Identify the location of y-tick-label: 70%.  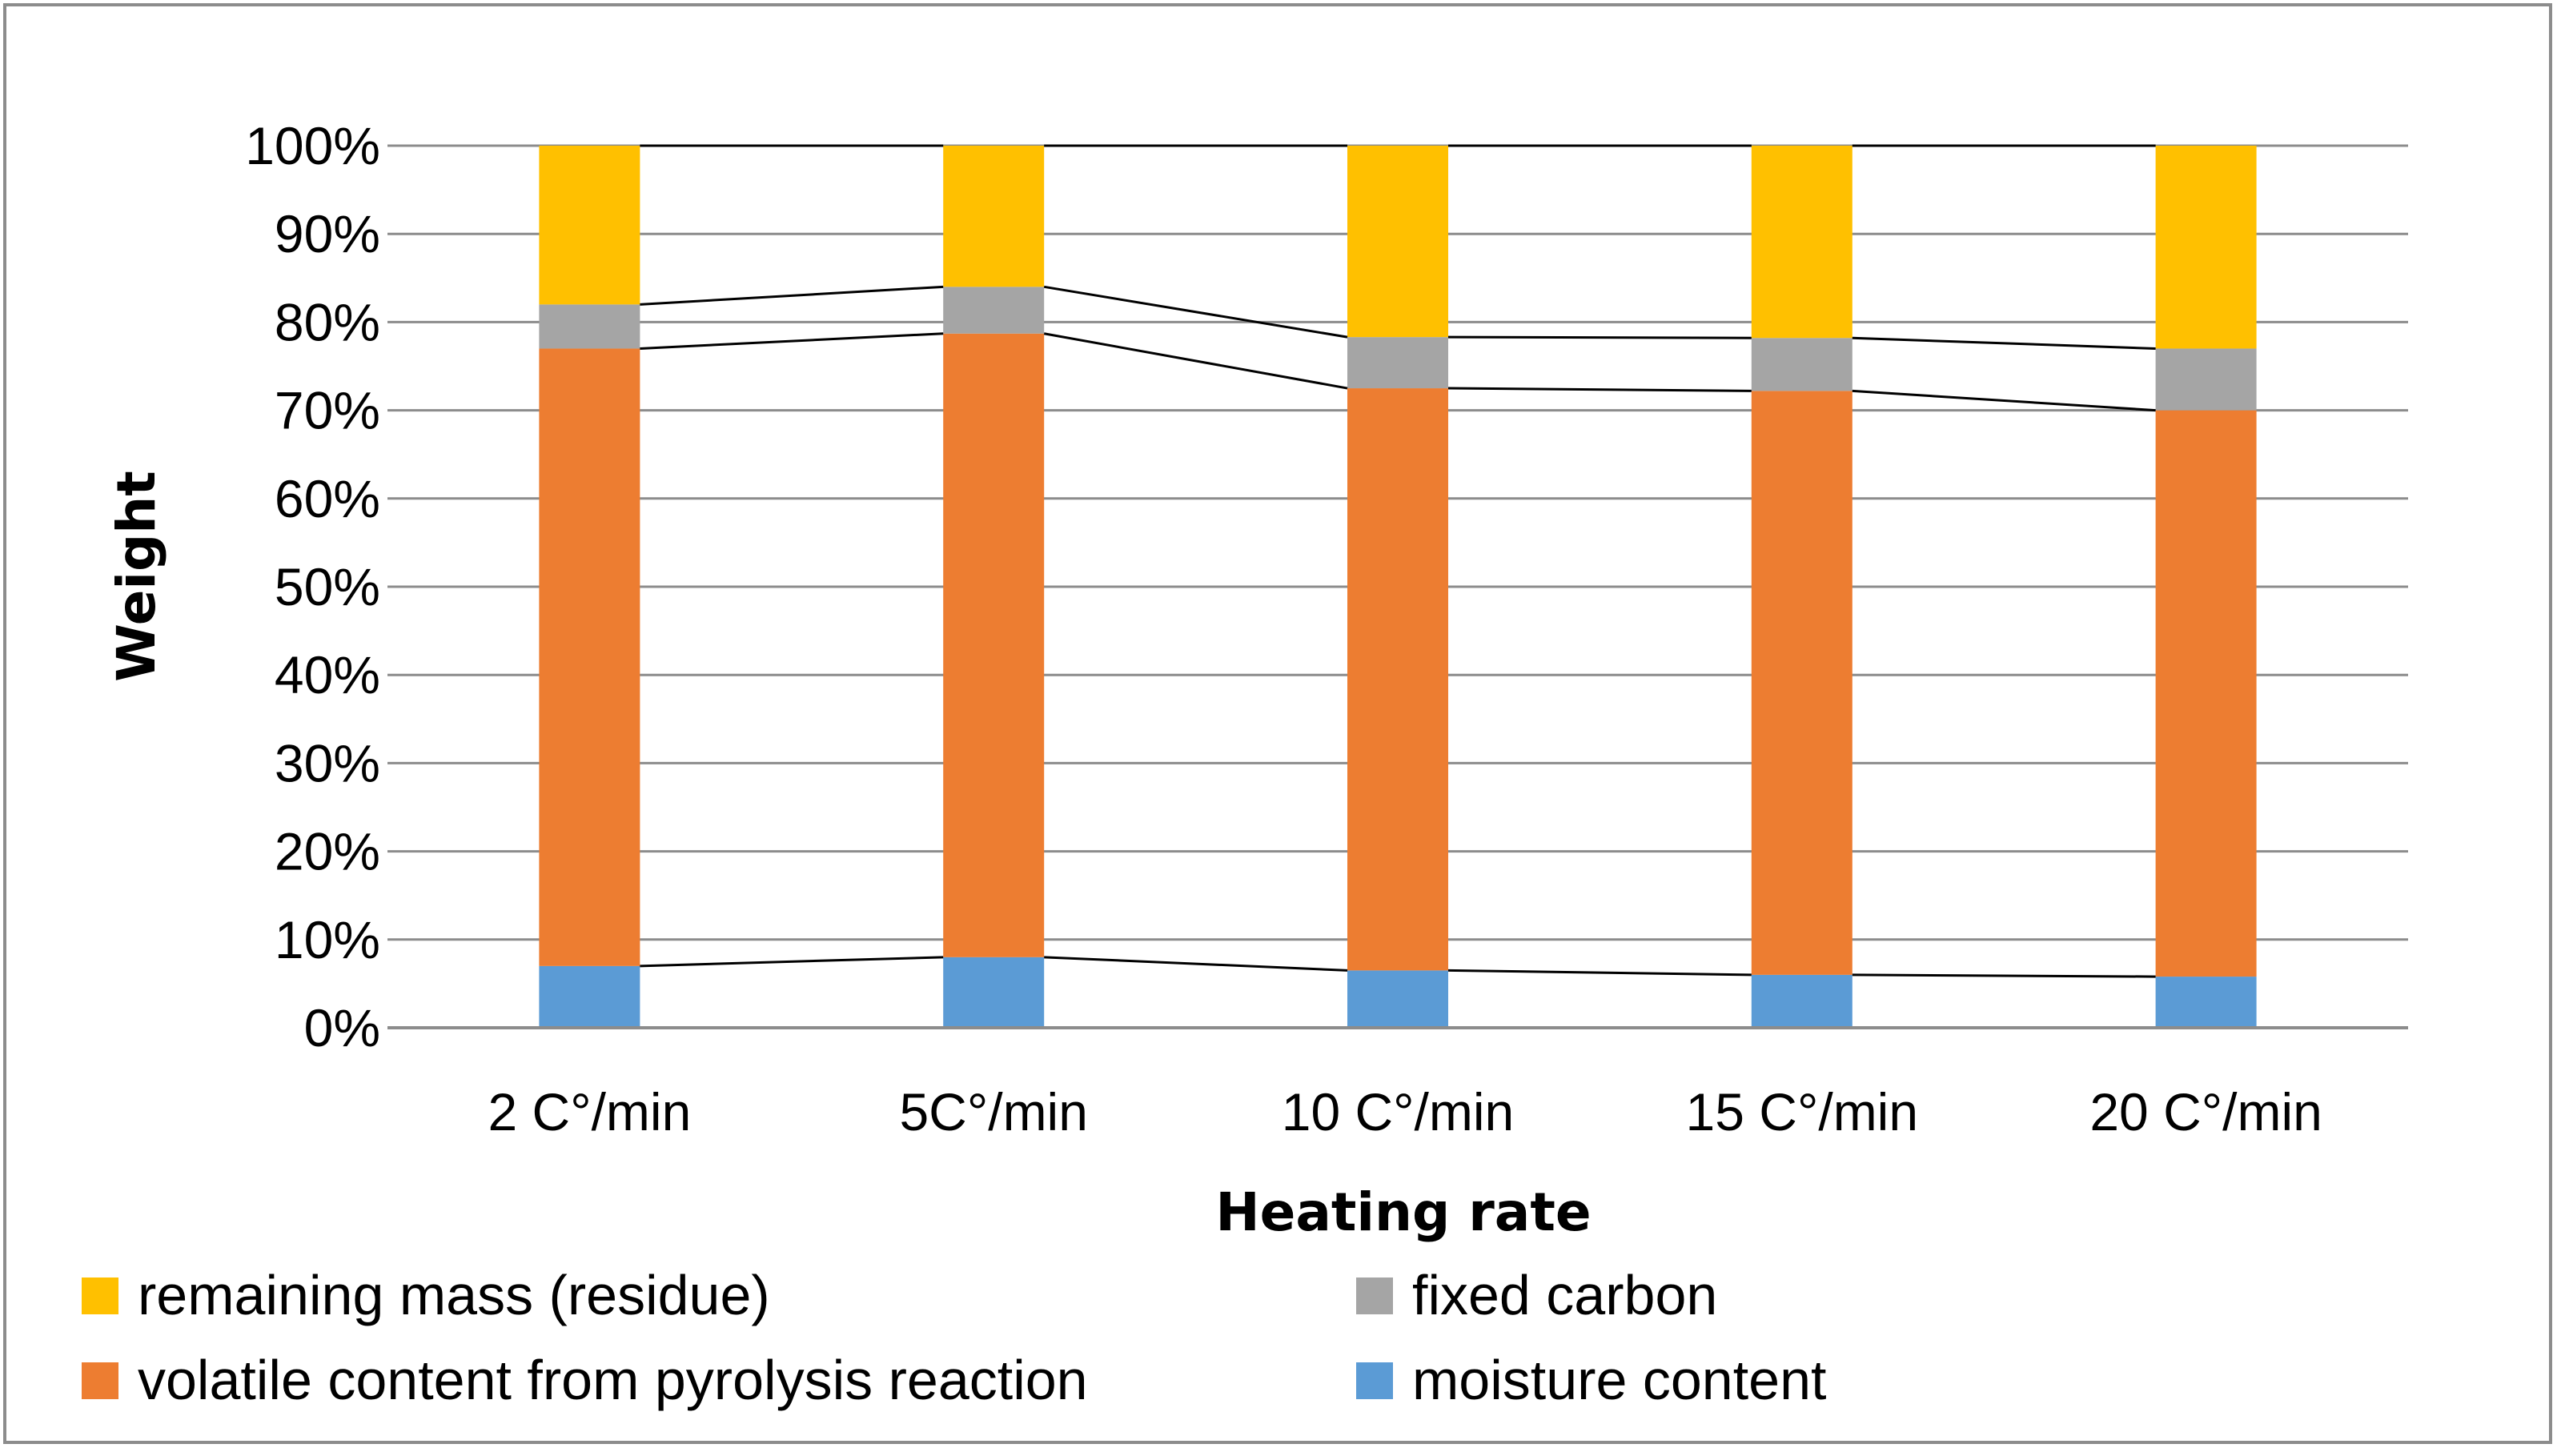
(328, 410).